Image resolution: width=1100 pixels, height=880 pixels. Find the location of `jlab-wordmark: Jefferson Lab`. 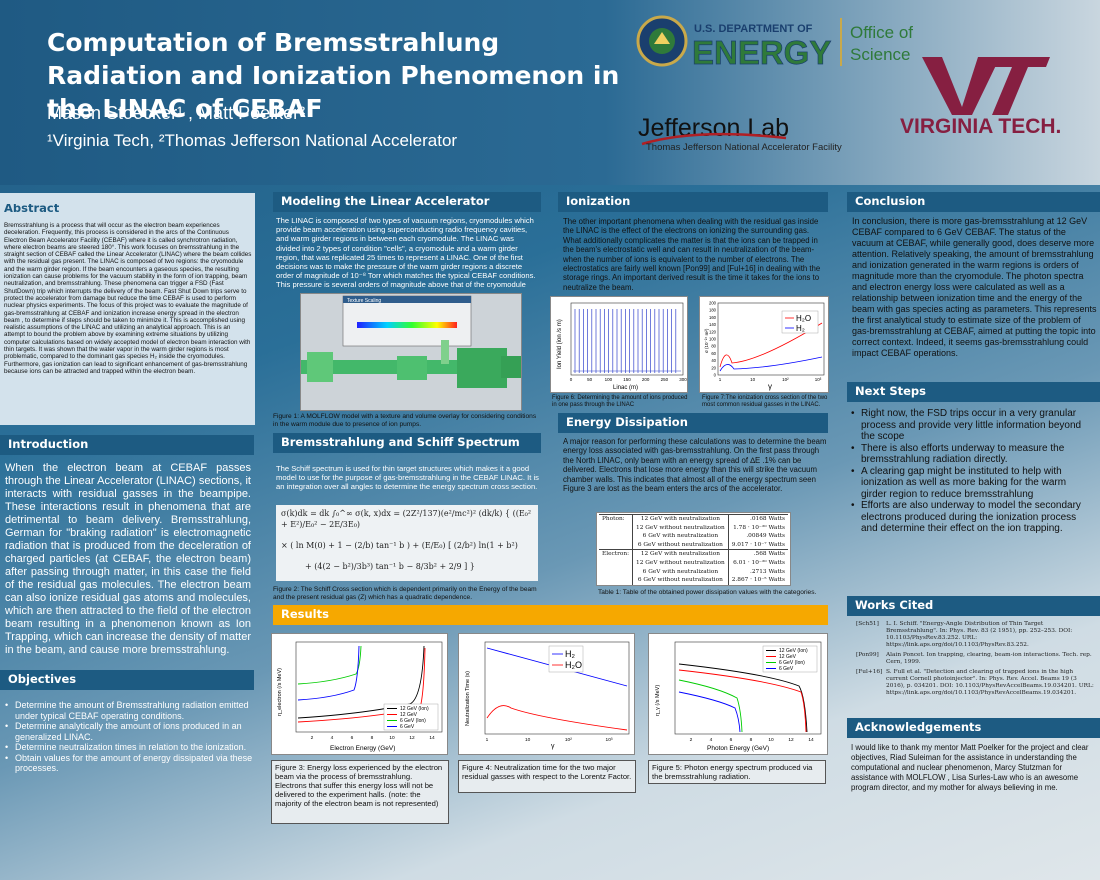

jlab-wordmark: Jefferson Lab is located at coordinates (713, 128).